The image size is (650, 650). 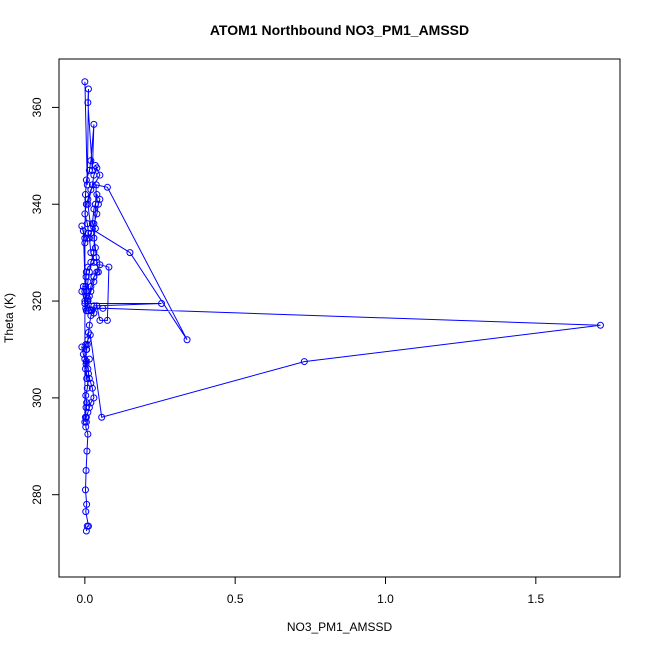 I want to click on x-axis-label: NO3_PM1_AMSSD, so click(x=340, y=627).